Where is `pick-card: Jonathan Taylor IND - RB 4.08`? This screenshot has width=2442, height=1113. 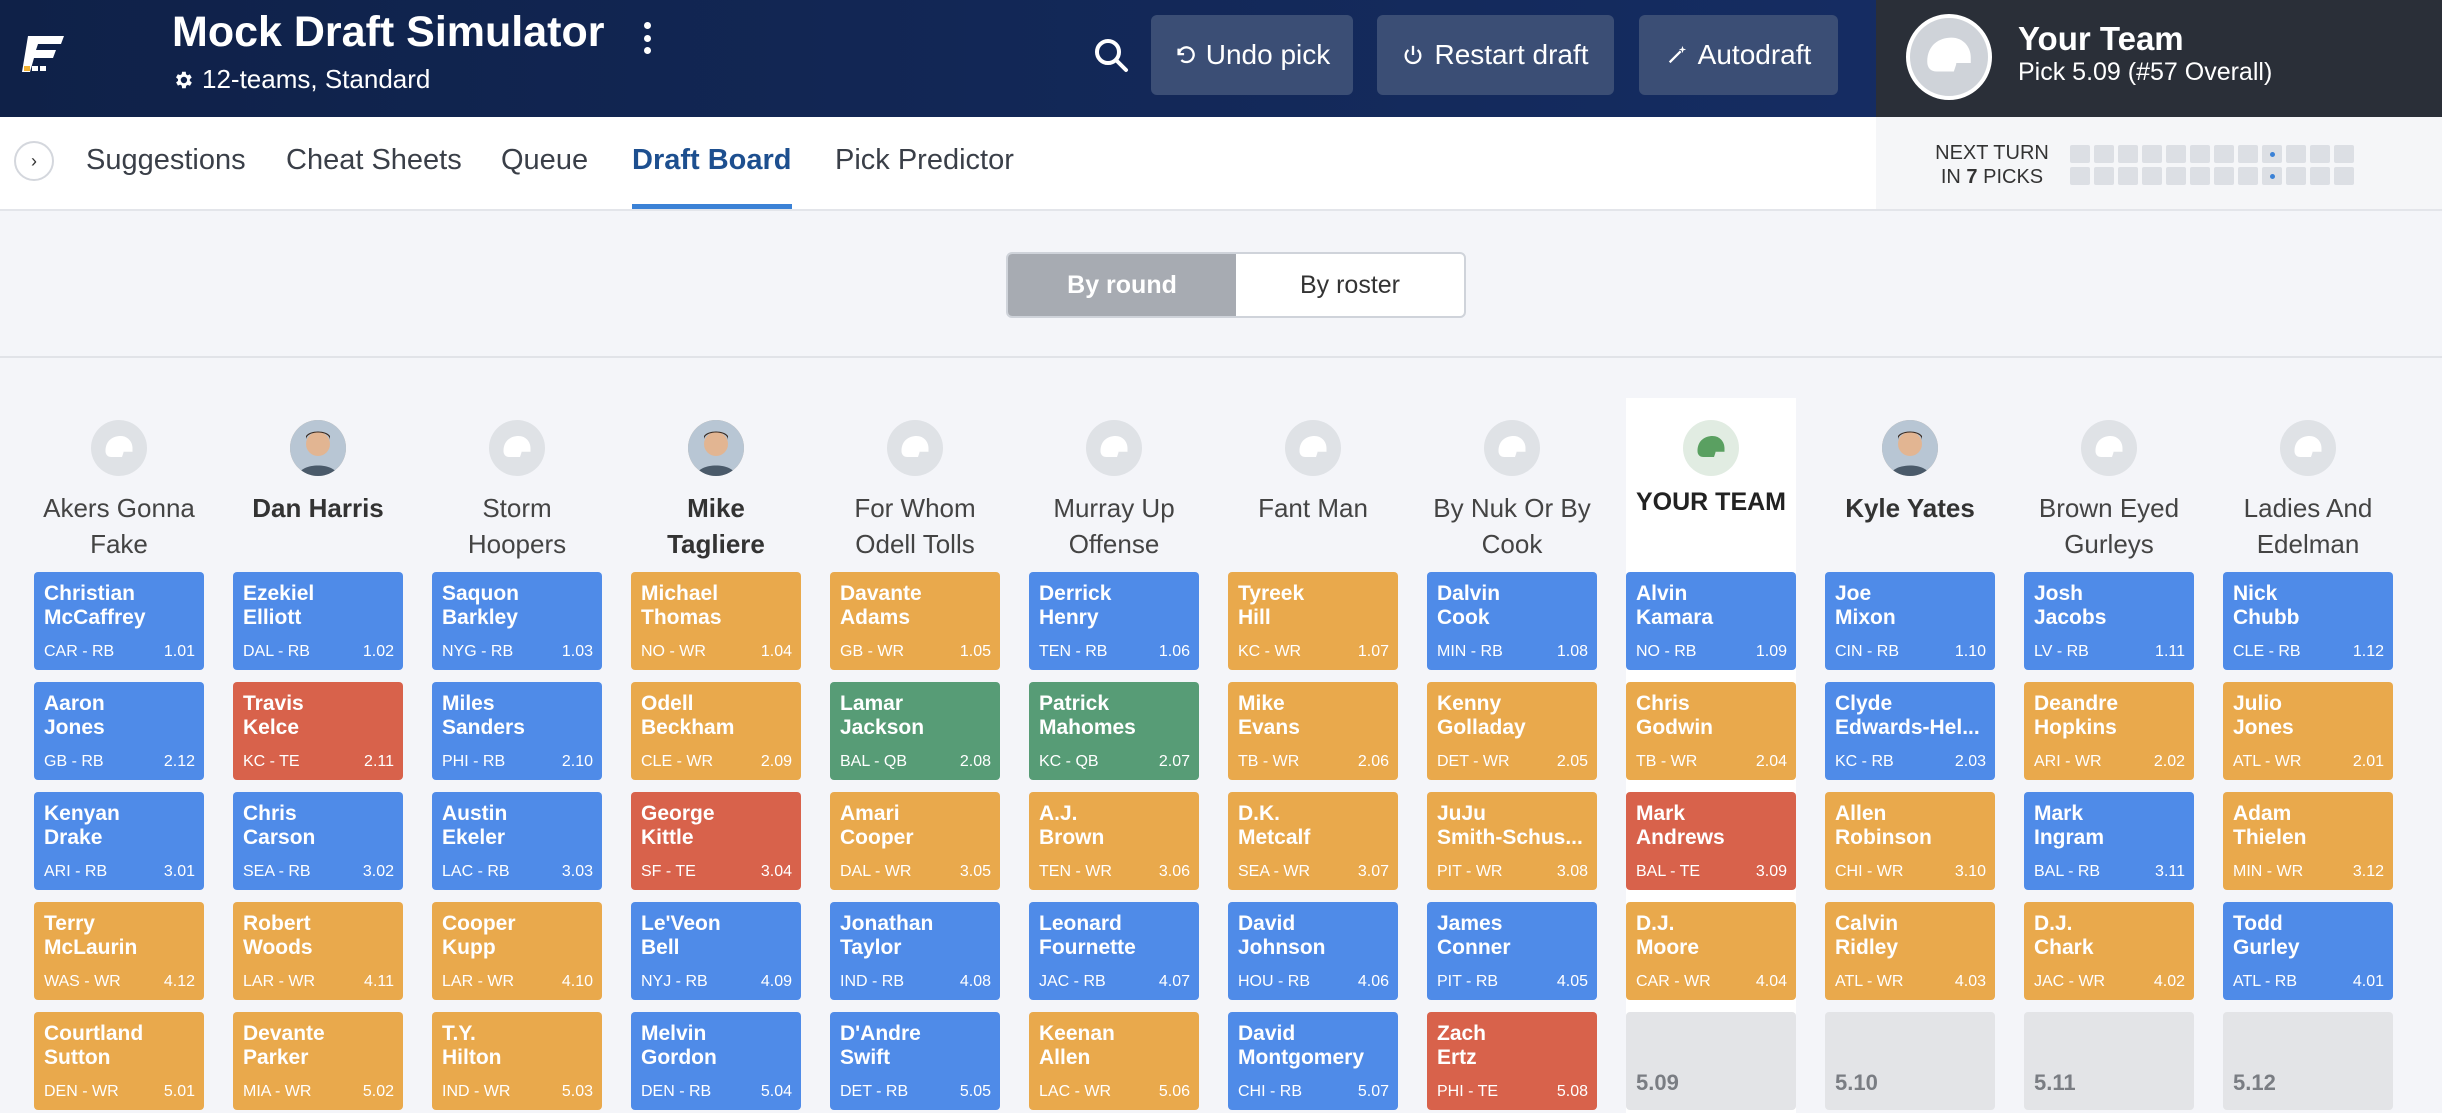
pick-card: Jonathan Taylor IND - RB 4.08 is located at coordinates (915, 951).